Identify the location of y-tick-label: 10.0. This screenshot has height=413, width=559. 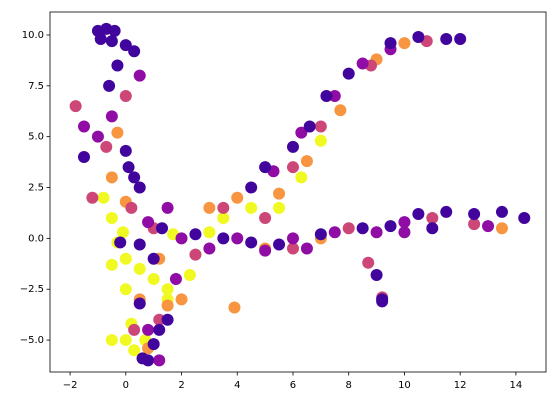
(33, 35).